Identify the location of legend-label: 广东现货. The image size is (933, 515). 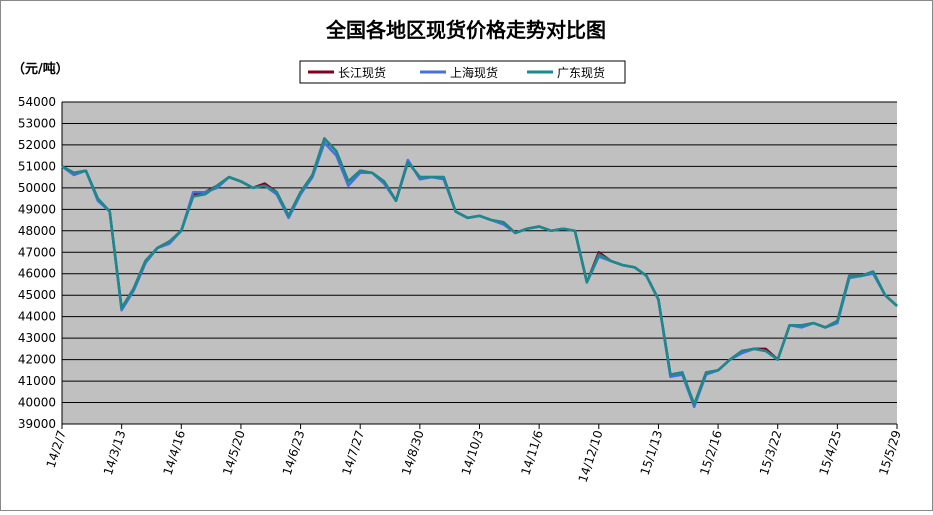
(581, 72).